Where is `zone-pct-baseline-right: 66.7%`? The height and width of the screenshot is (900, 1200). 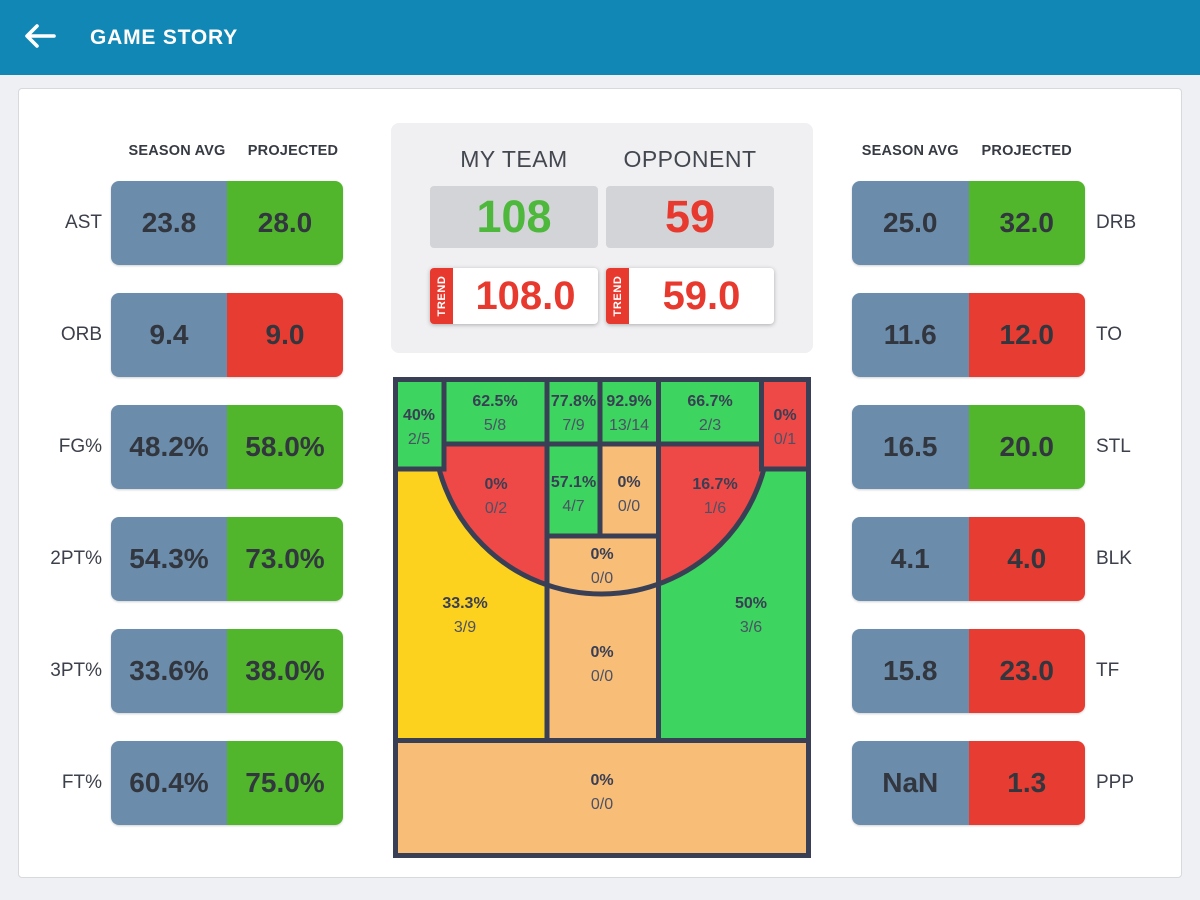 zone-pct-baseline-right: 66.7% is located at coordinates (709, 401).